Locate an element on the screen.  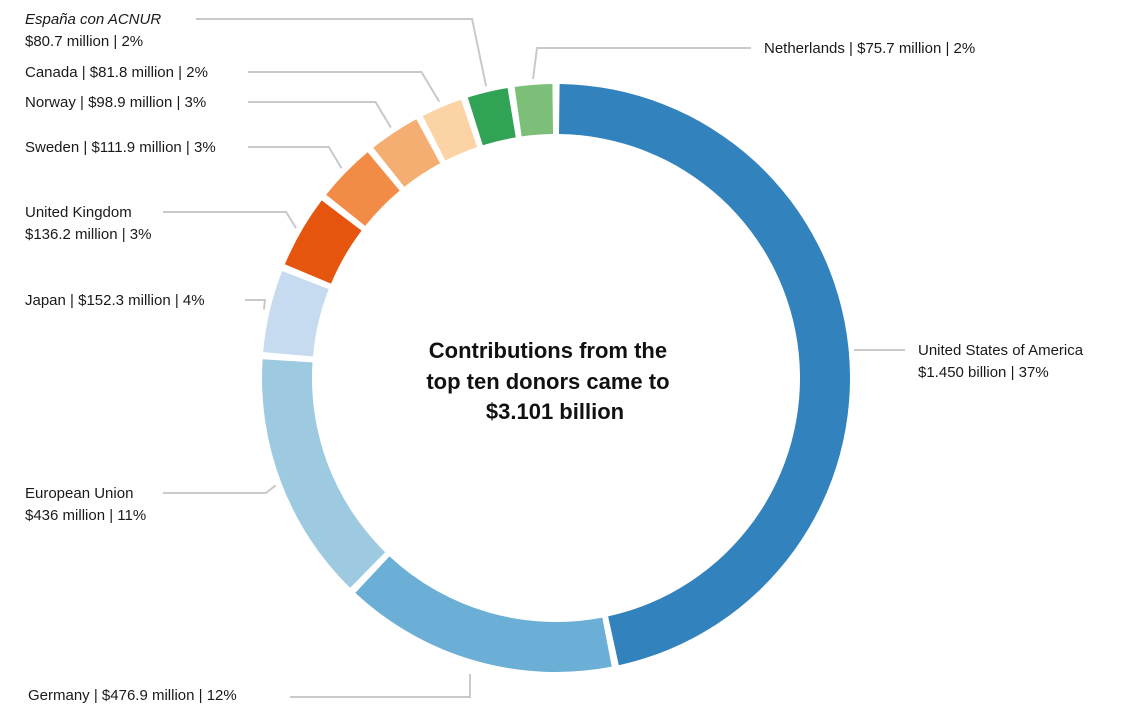
leader-line-norway is located at coordinates (320, 115).